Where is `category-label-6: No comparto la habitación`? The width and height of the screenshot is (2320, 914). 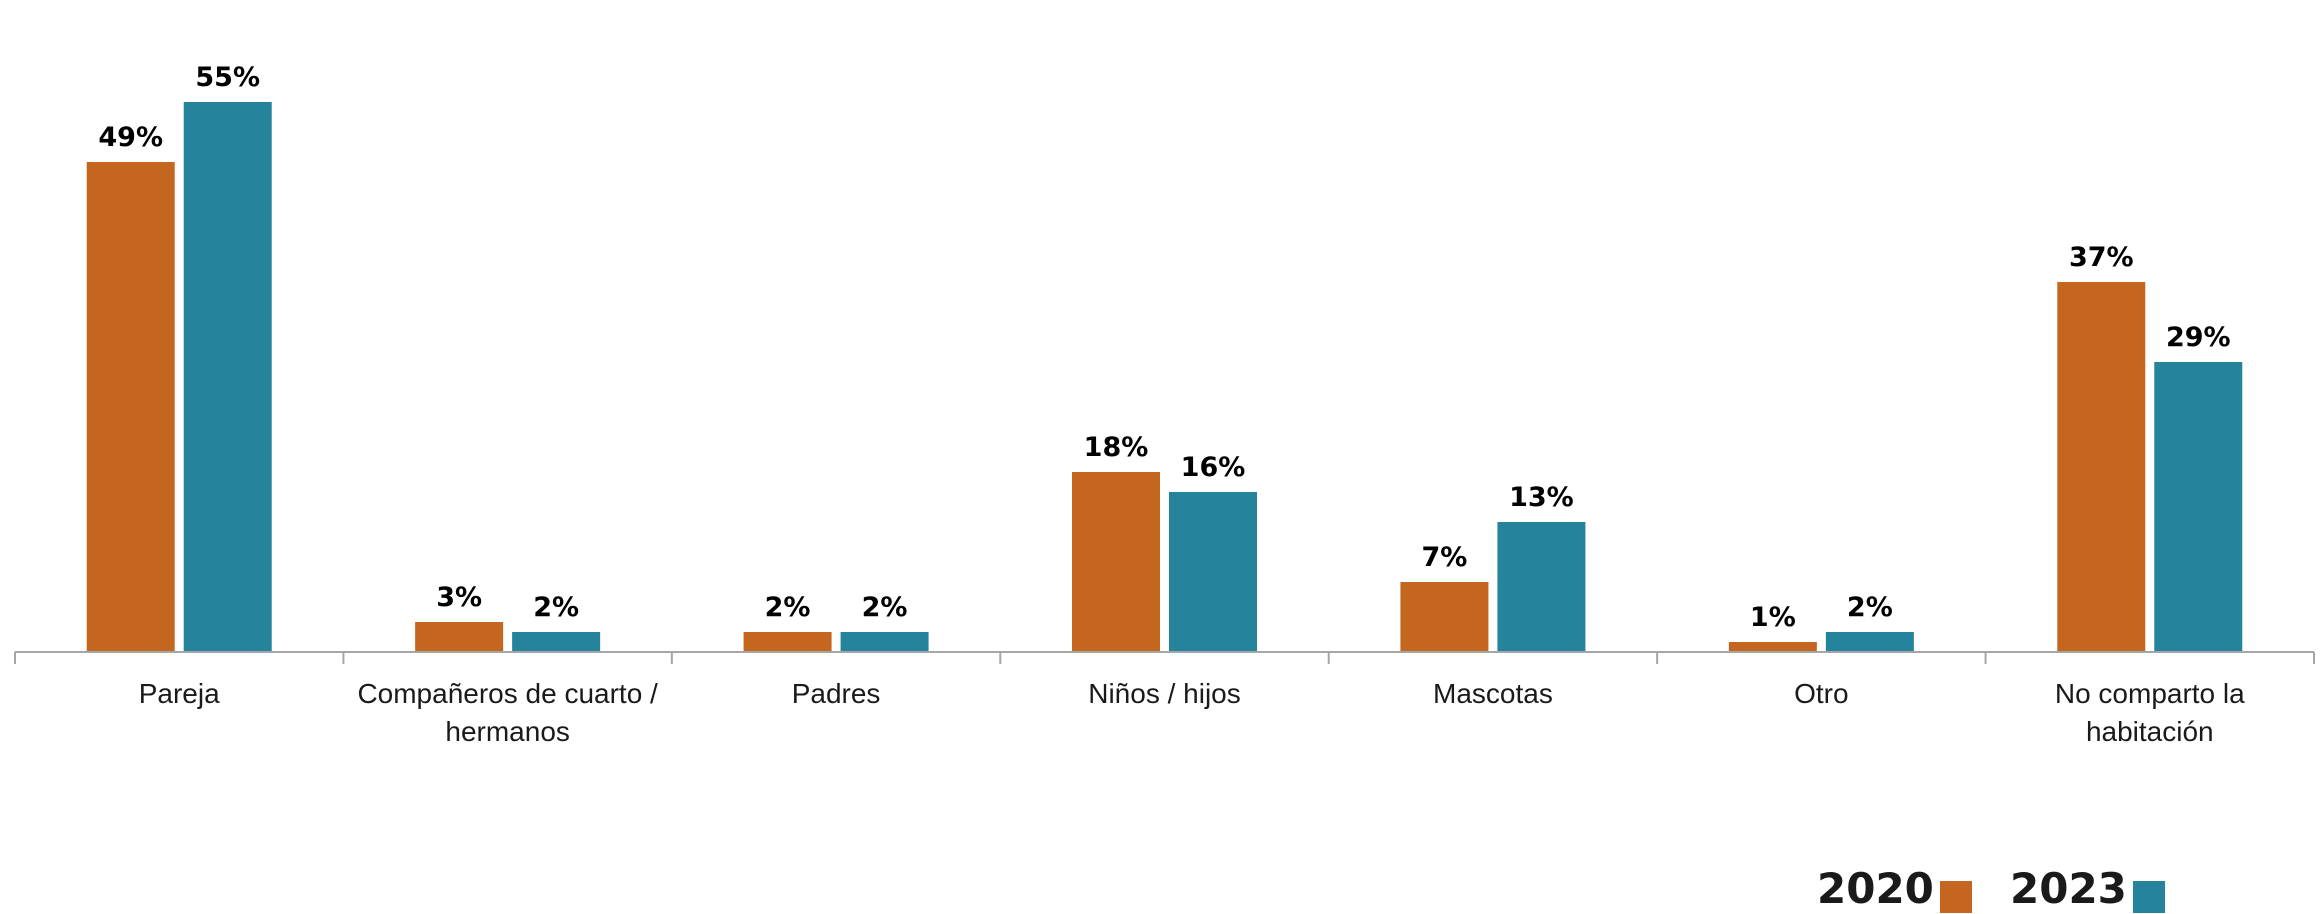 category-label-6: No comparto la habitación is located at coordinates (2150, 712).